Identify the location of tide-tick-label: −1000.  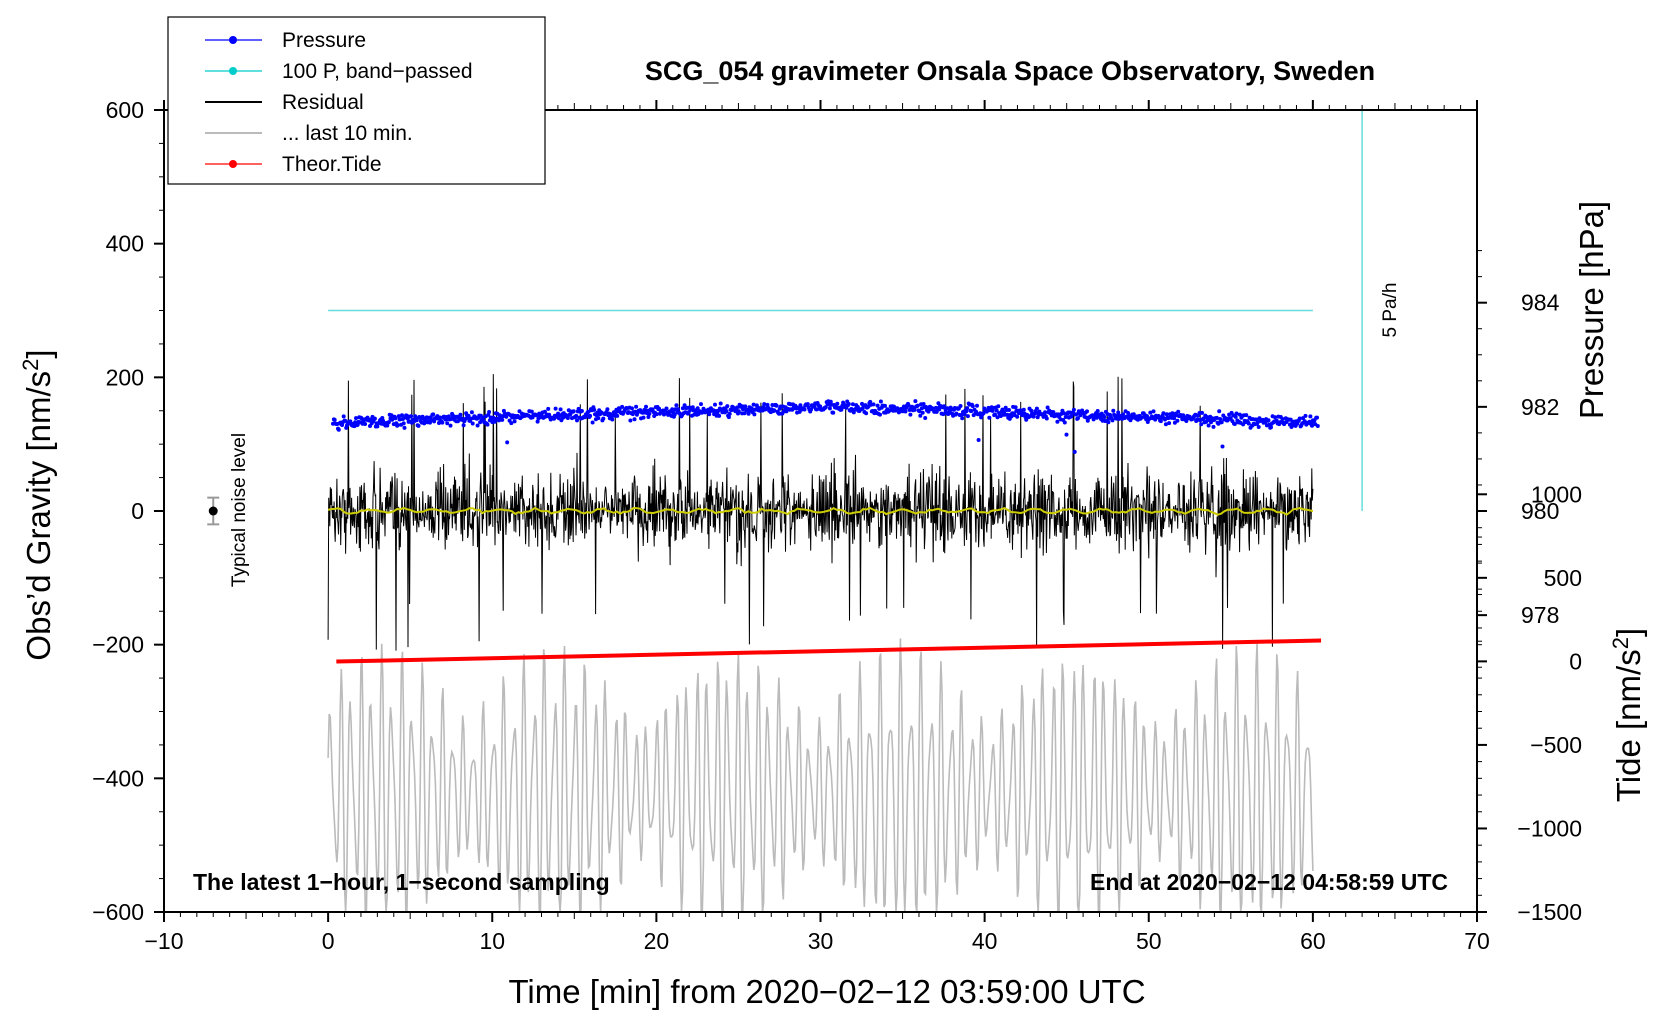
(1549, 828).